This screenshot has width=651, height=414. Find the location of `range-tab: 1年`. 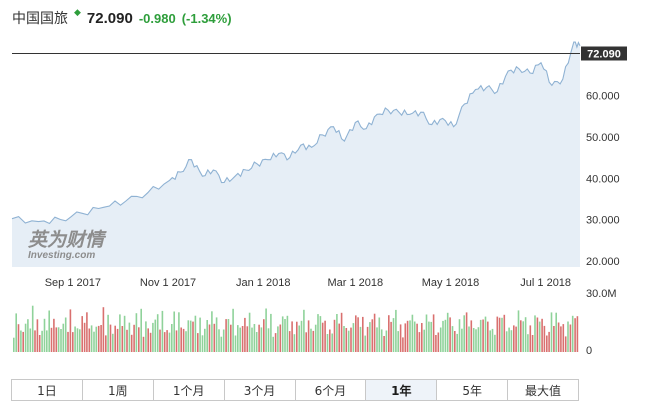

range-tab: 1年 is located at coordinates (402, 390).